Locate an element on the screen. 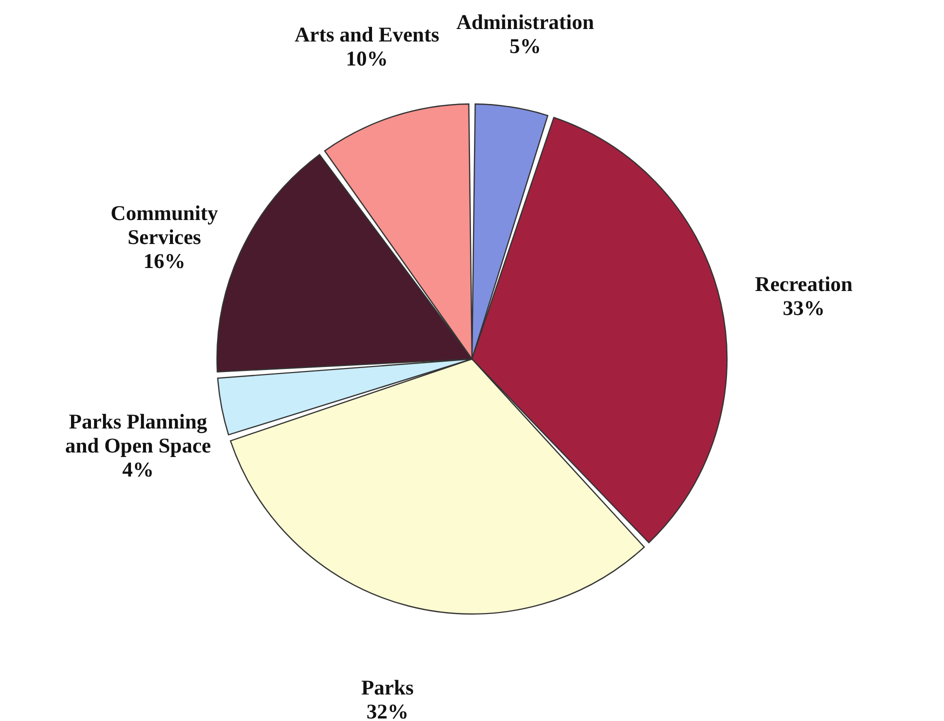  data-label: 4% is located at coordinates (138, 470).